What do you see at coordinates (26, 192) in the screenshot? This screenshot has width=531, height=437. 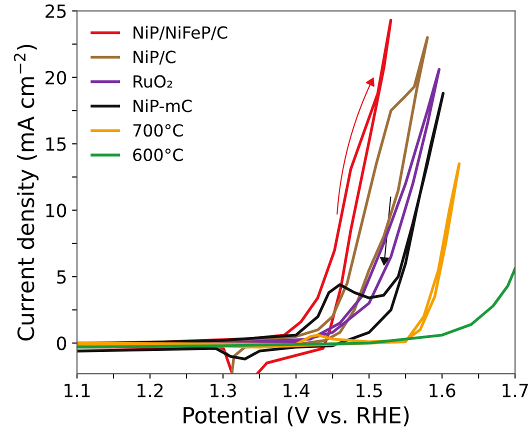 I see `y-axis-title: Current density (mA cm$^{−2}$)` at bounding box center [26, 192].